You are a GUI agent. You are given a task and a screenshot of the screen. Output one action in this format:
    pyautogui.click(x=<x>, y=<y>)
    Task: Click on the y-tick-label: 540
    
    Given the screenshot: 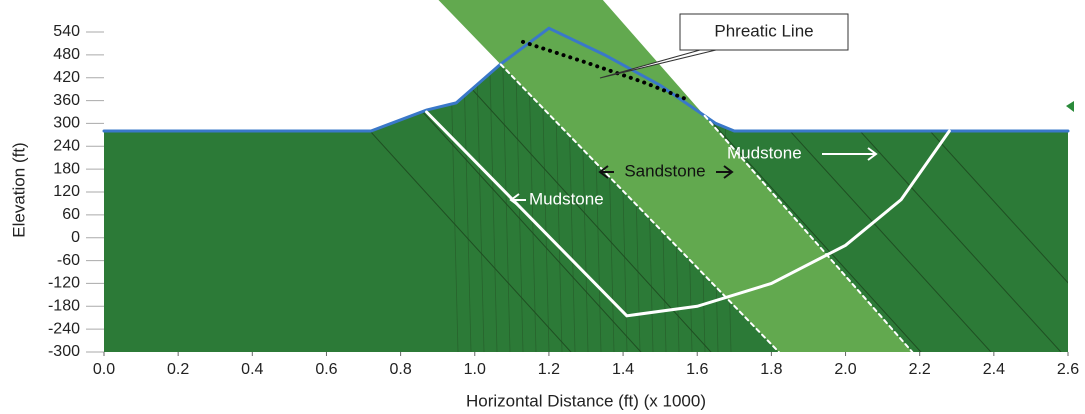 What is the action you would take?
    pyautogui.click(x=66, y=31)
    